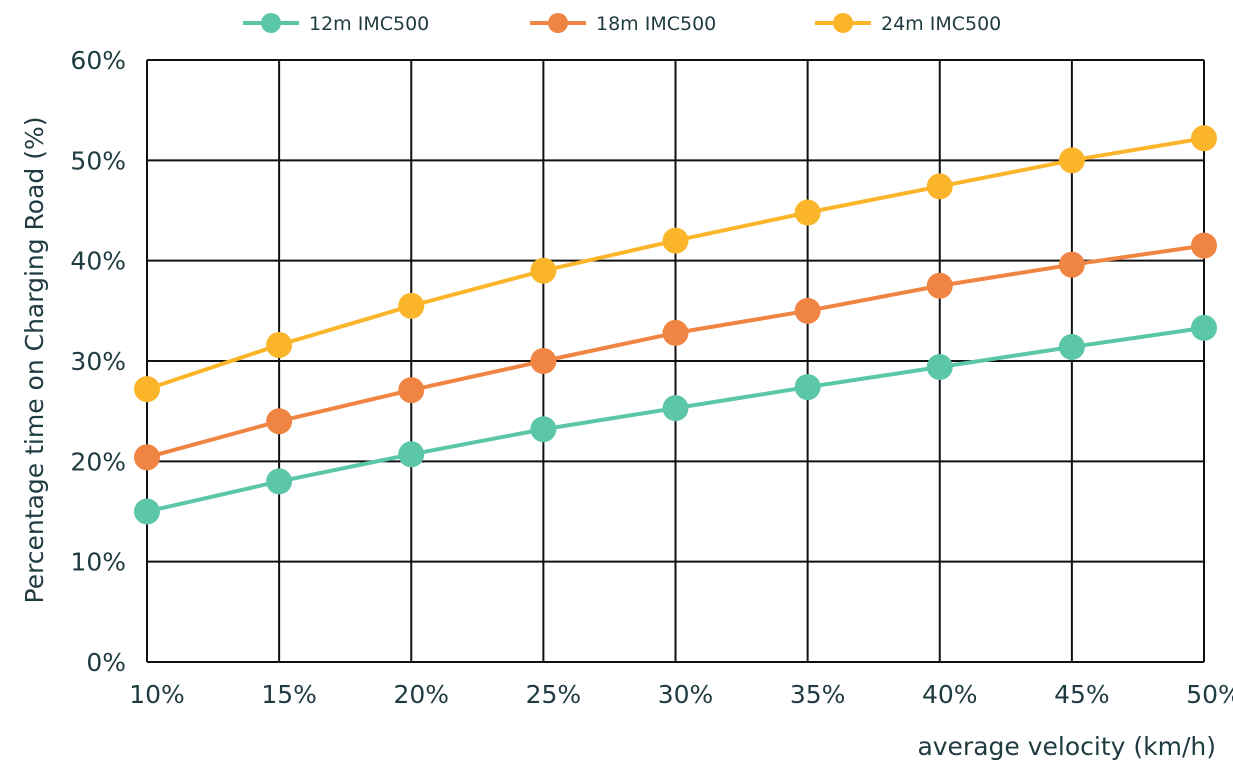  I want to click on y-tick-label: 10%, so click(98, 562).